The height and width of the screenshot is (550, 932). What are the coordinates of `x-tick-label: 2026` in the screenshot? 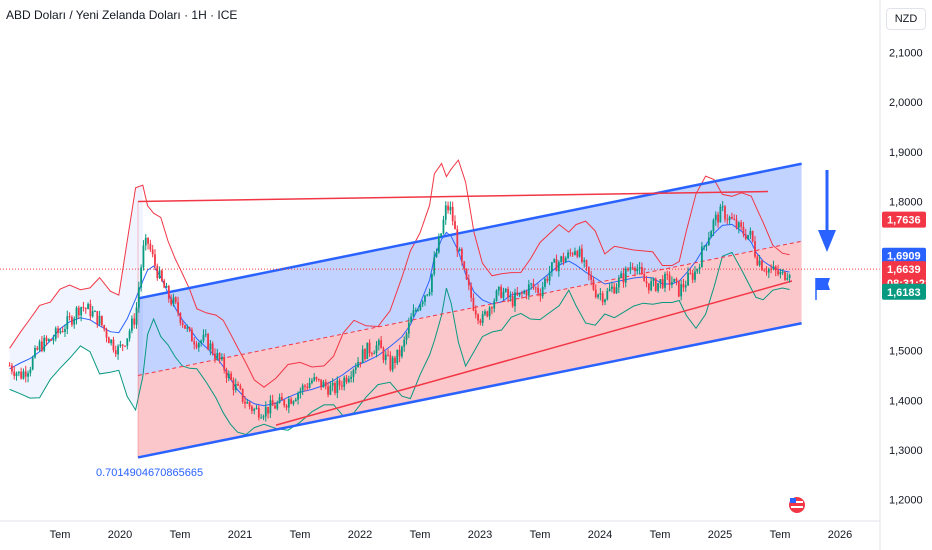 It's located at (840, 535).